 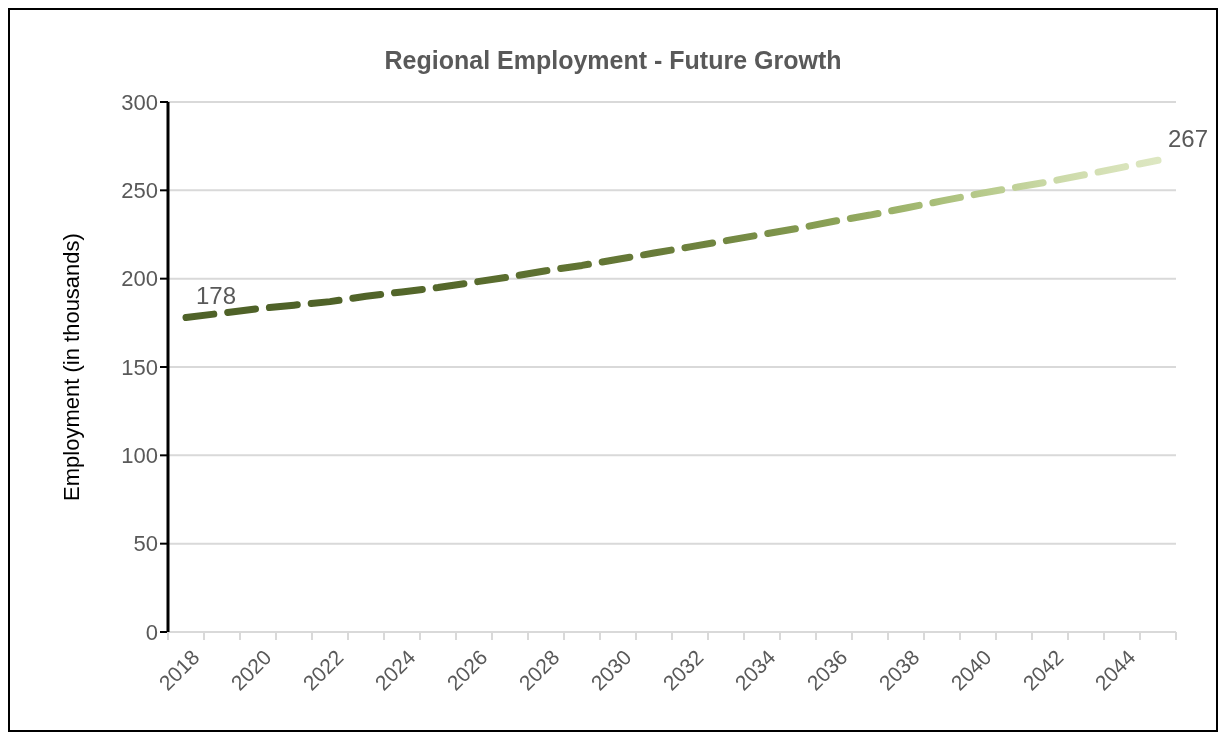 What do you see at coordinates (139, 102) in the screenshot?
I see `y-tick-label: 300` at bounding box center [139, 102].